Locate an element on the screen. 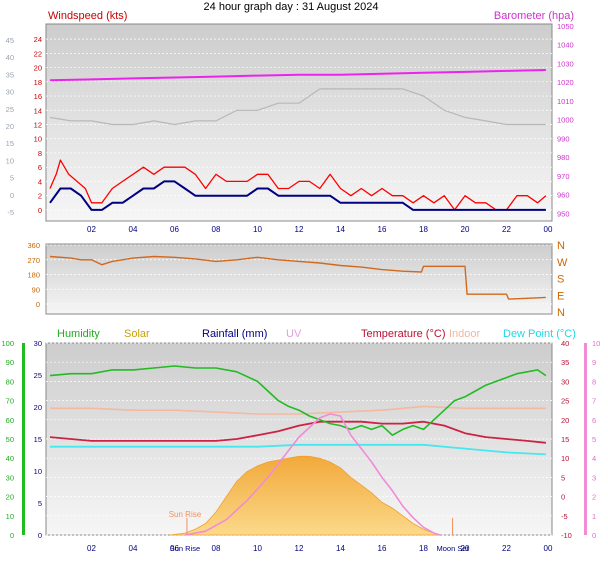 This screenshot has width=608, height=561. wind-x-tick-label: 00 is located at coordinates (548, 229).